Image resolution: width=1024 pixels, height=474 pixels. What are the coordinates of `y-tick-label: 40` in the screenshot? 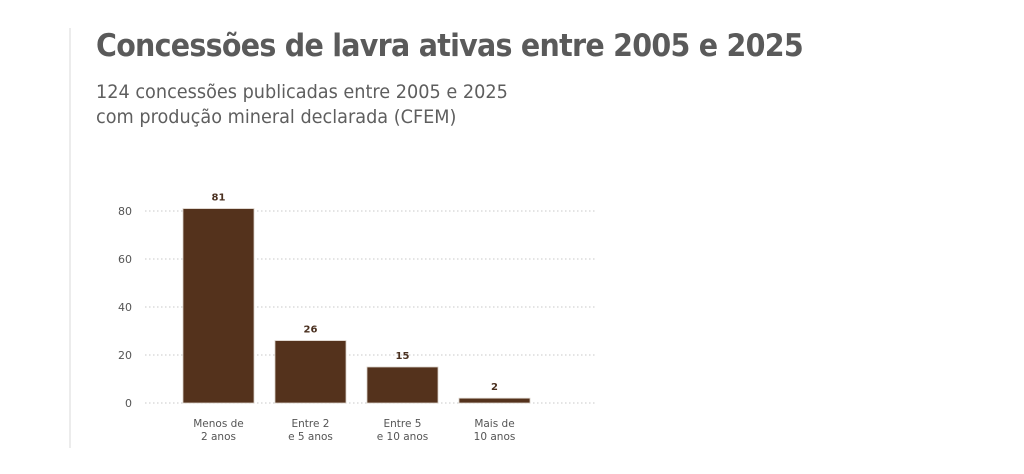 It's located at (125, 307).